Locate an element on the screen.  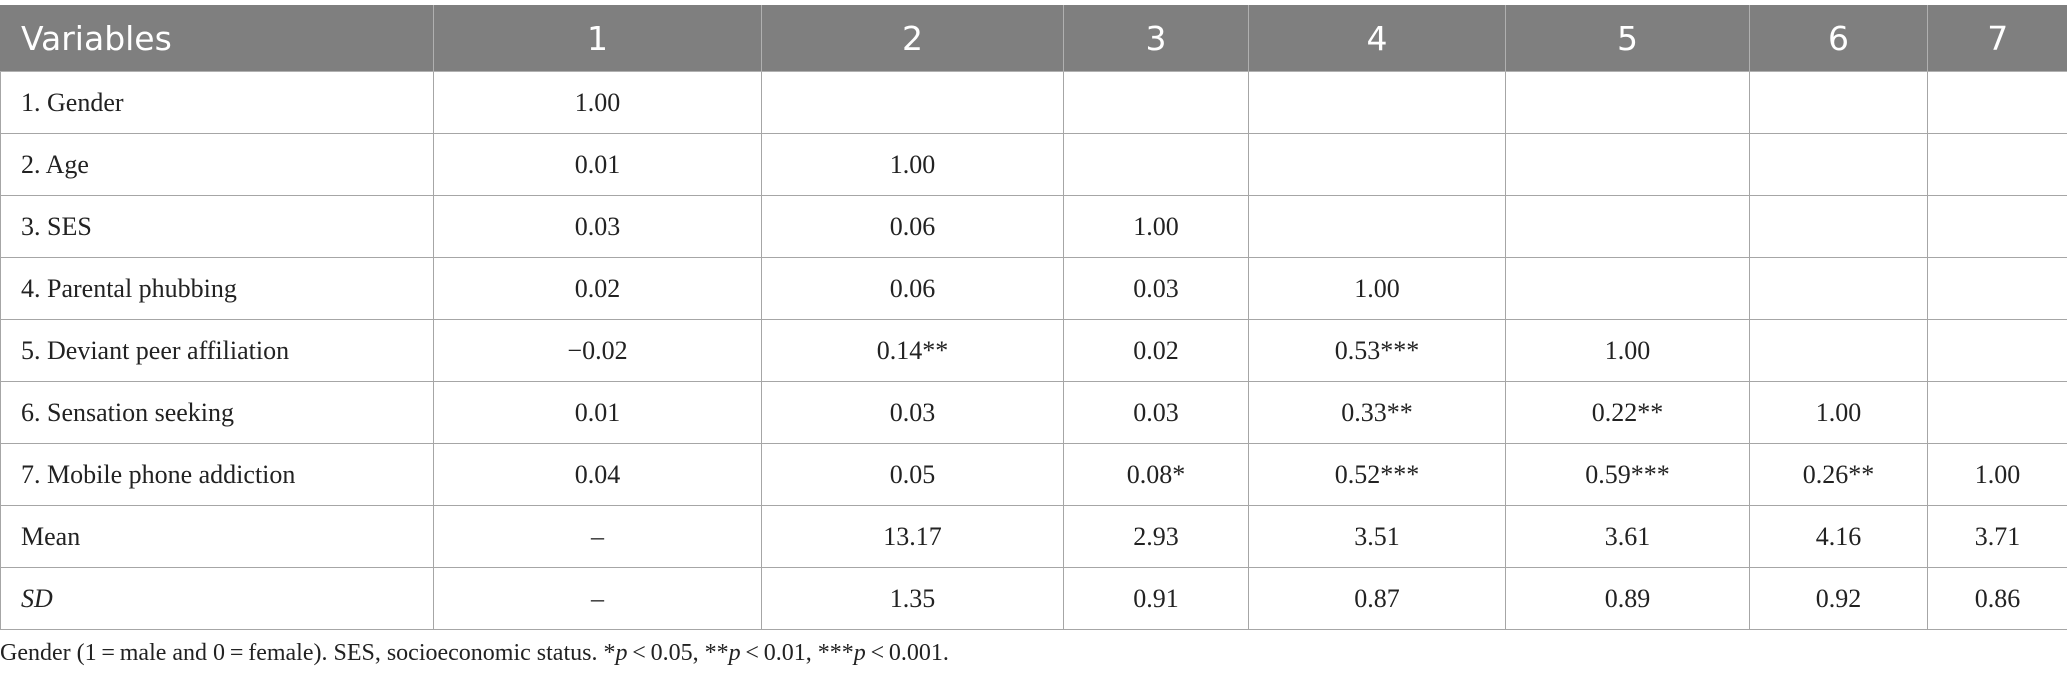
table-cell: 0.92 is located at coordinates (1838, 598).